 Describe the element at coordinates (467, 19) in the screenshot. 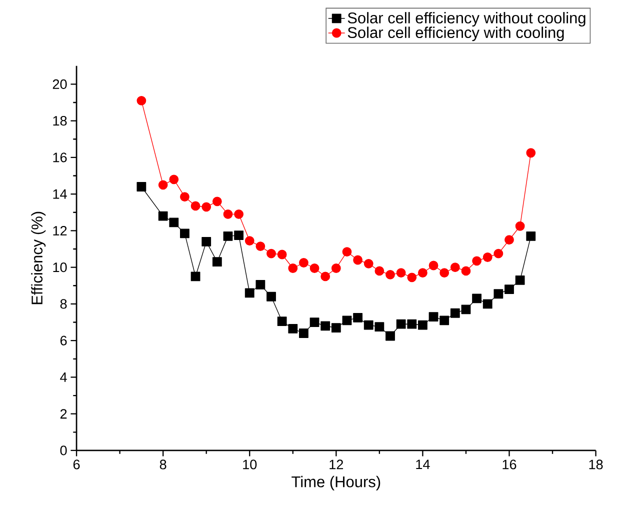

I see `legend-label: Solar cell efficiency without cooling` at that location.